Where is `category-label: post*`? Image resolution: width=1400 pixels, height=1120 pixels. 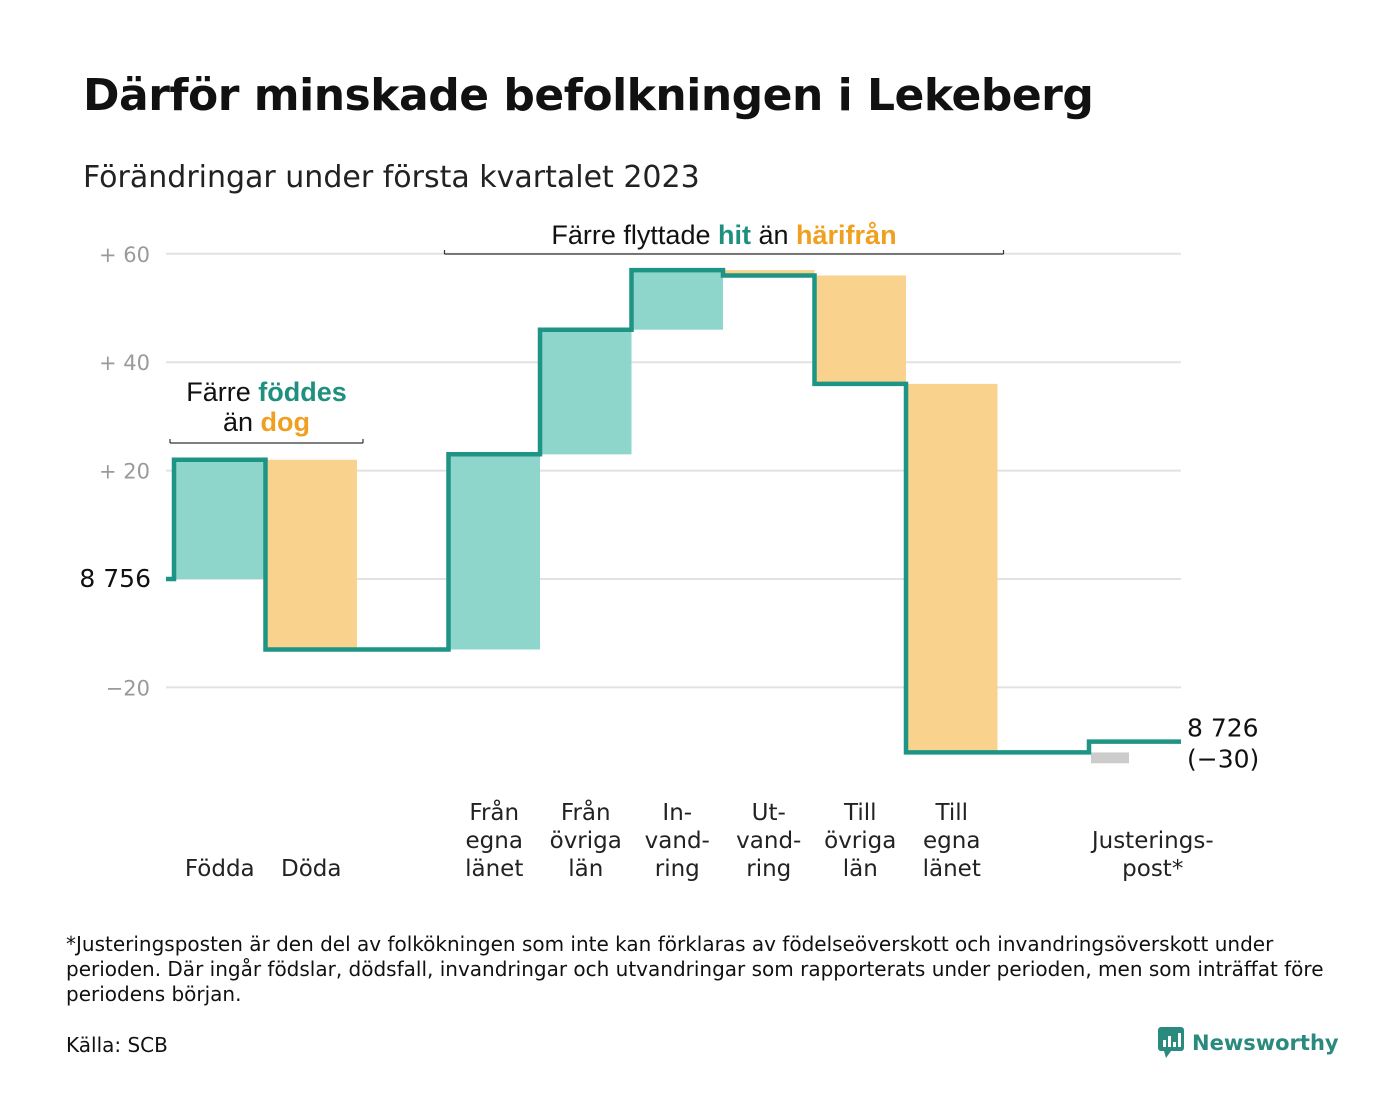
category-label: post* is located at coordinates (1152, 869).